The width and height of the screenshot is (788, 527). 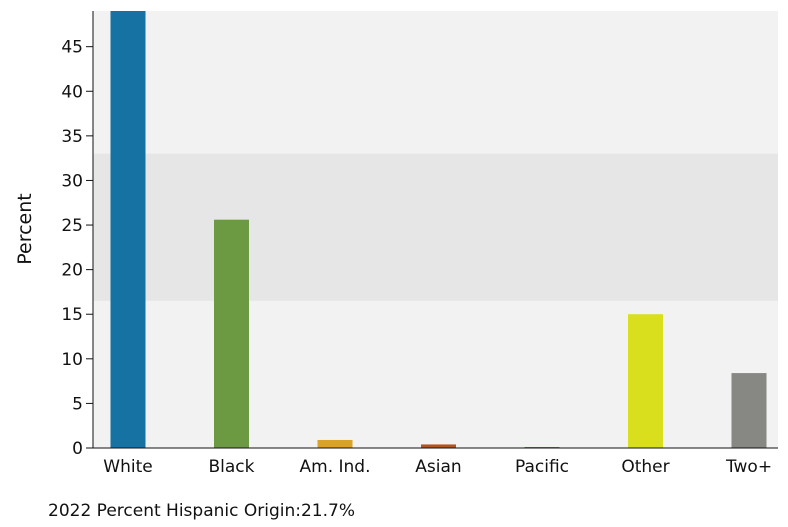 What do you see at coordinates (749, 410) in the screenshot?
I see `bar-two` at bounding box center [749, 410].